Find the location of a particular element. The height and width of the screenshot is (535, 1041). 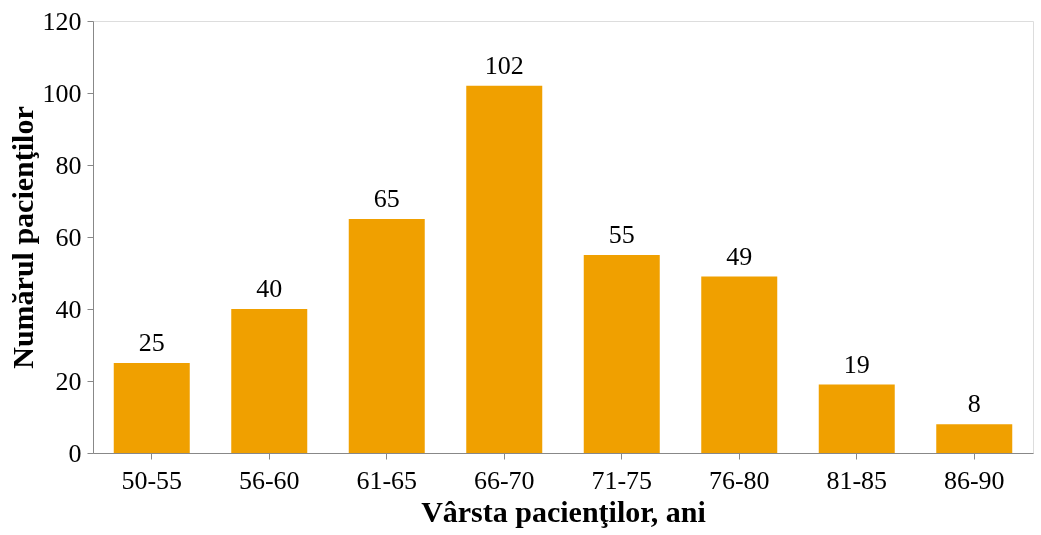

y-tick-label: 20 is located at coordinates (68, 381).